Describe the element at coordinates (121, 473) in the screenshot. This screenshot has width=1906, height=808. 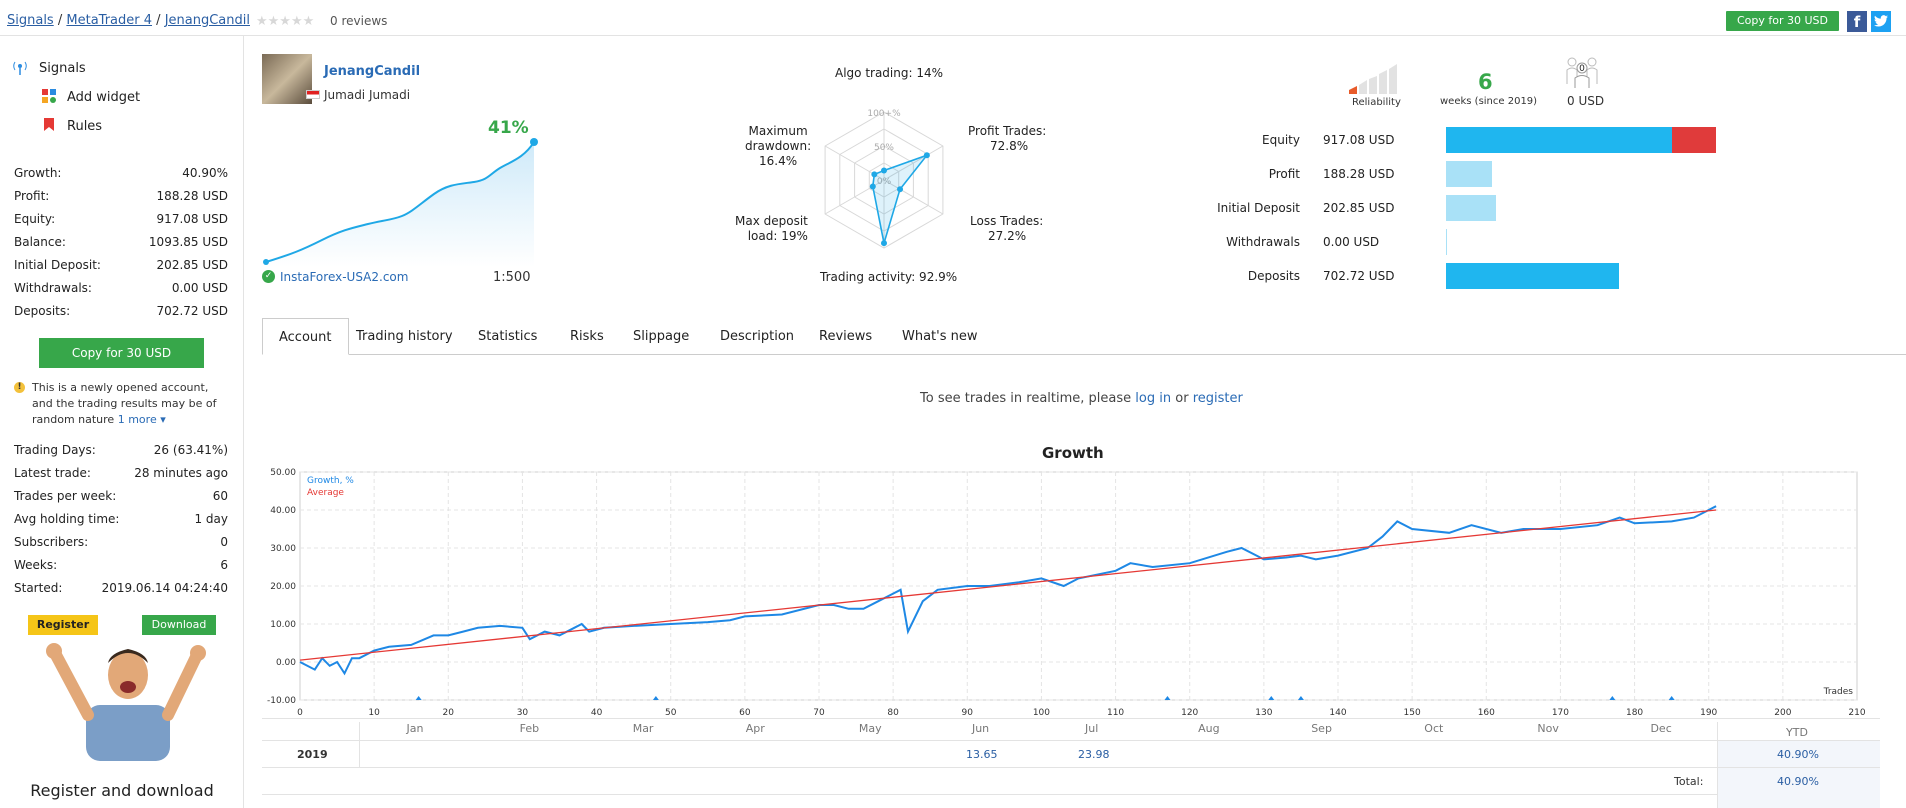
I see `stat-latest-trade: Latest trade: 28 minutes ago` at that location.